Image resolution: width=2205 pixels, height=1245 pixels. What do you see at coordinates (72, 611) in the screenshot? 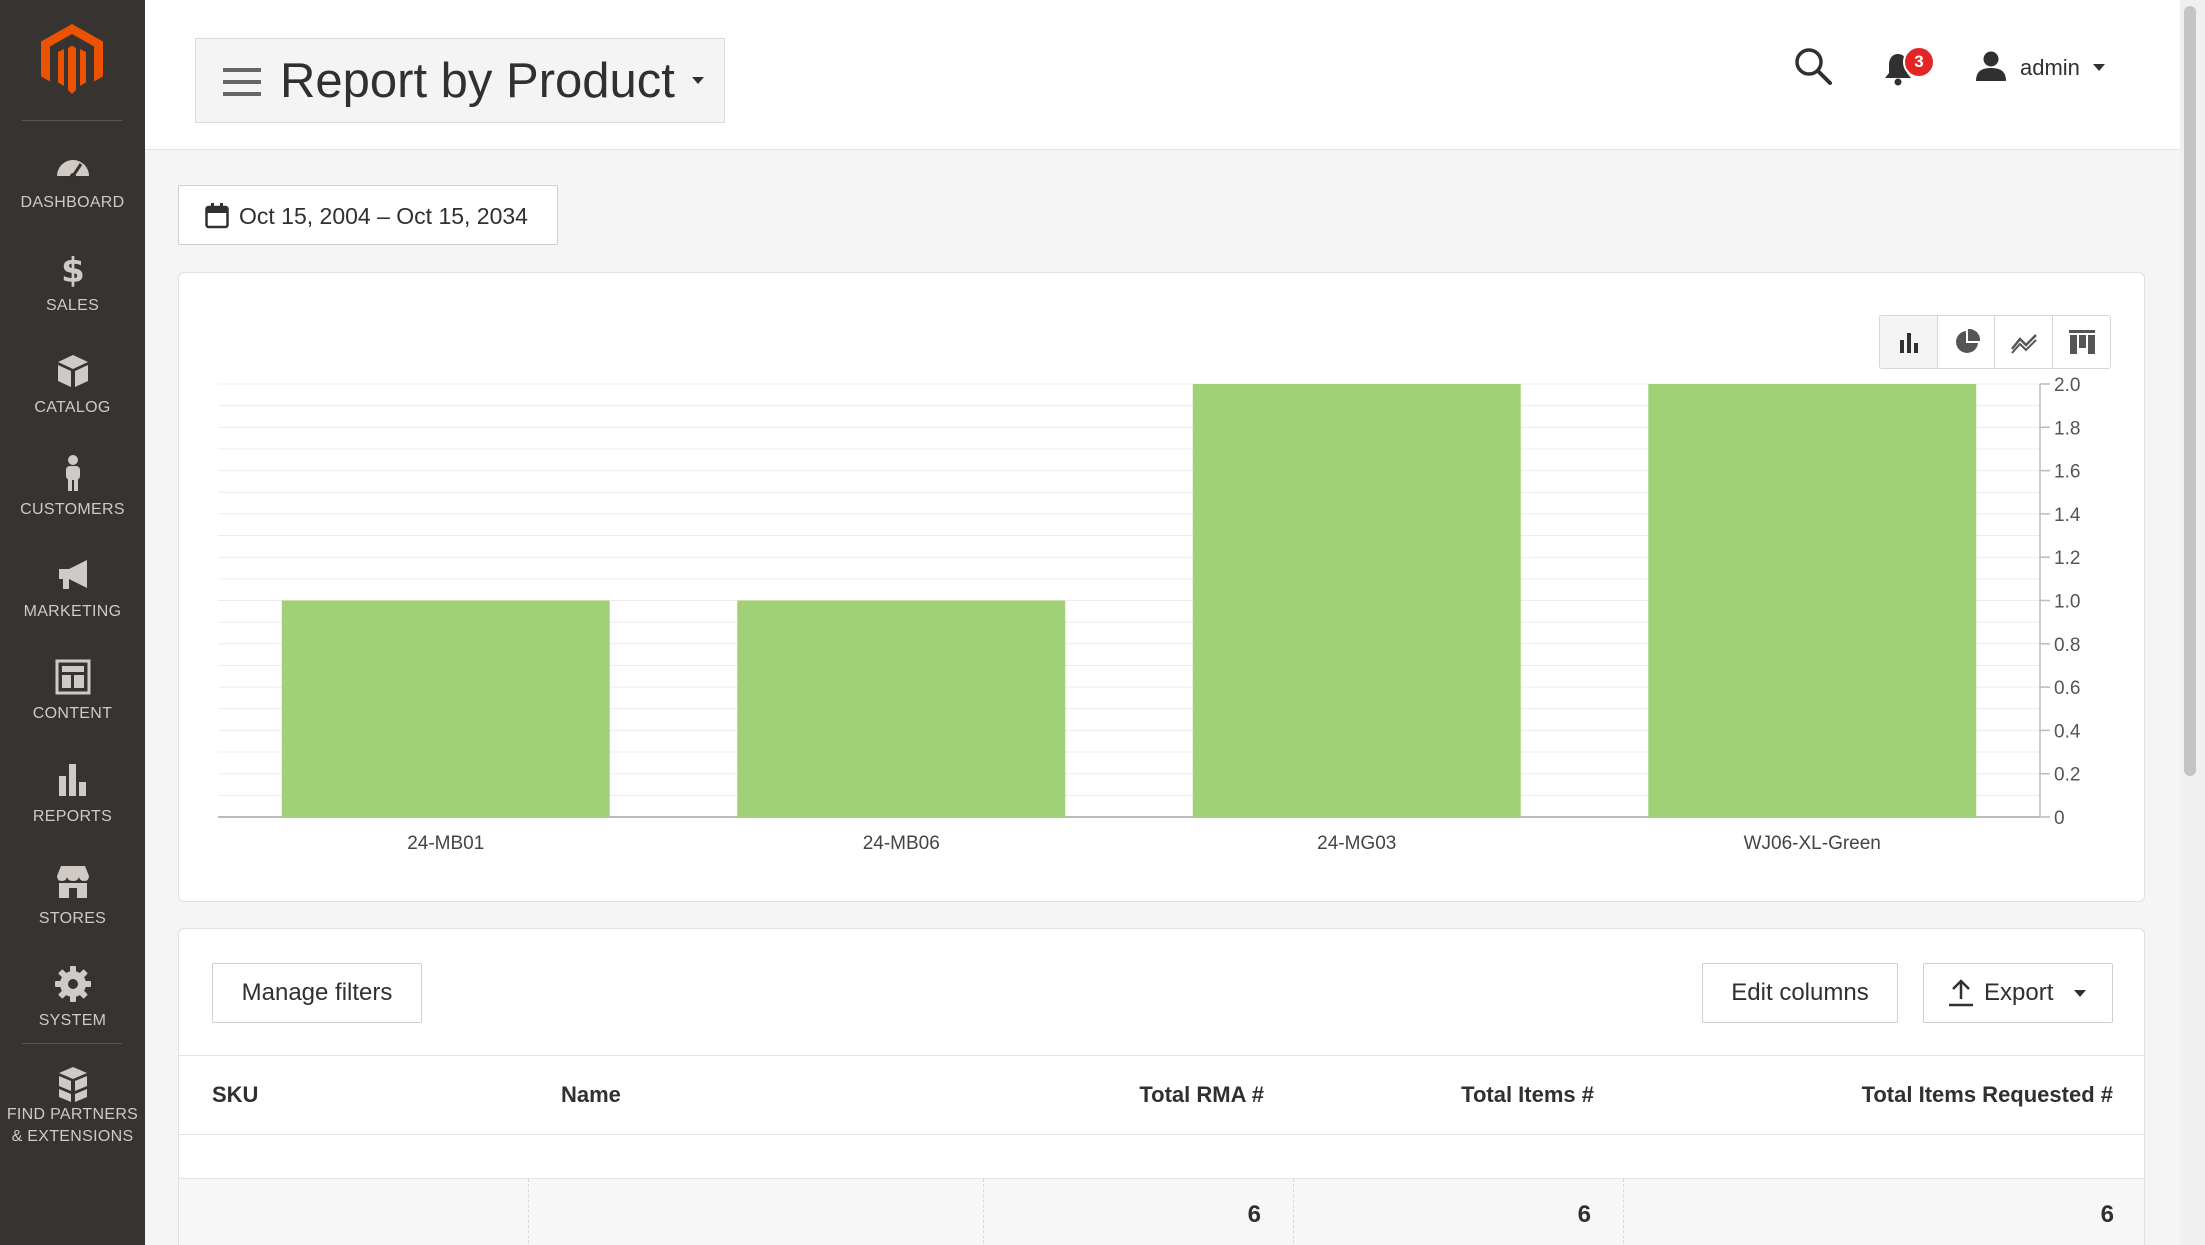
I see `sidebar-item-label: MARKETING` at bounding box center [72, 611].